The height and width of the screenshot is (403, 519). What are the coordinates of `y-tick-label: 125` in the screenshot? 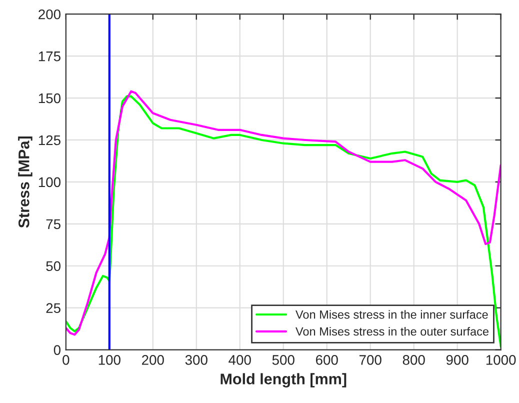 It's located at (49, 140).